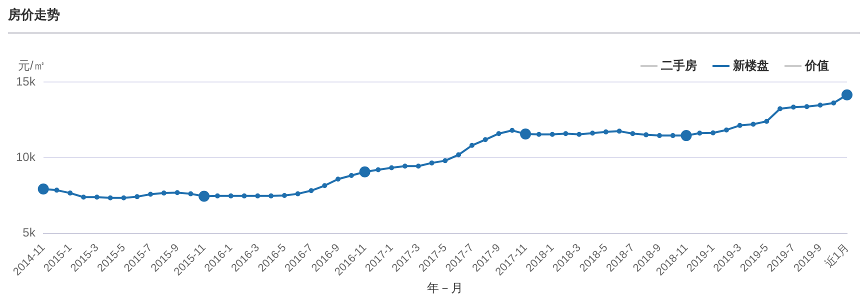 The image size is (867, 300). What do you see at coordinates (837, 255) in the screenshot?
I see `x-tick-label: 近1月` at bounding box center [837, 255].